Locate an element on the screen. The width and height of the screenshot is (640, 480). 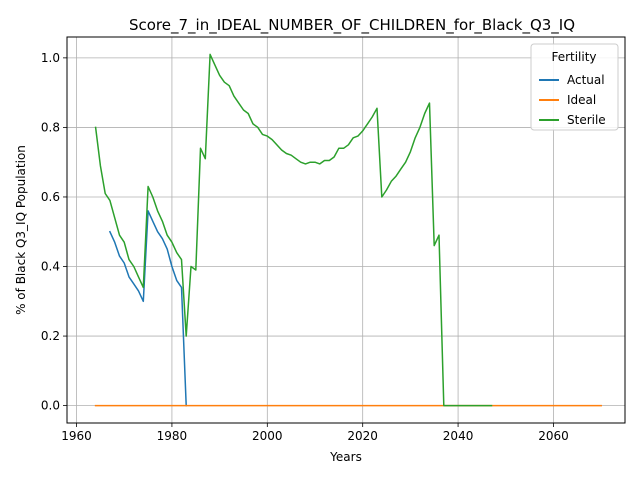
y-tick-label: 0.8 is located at coordinates (50, 127).